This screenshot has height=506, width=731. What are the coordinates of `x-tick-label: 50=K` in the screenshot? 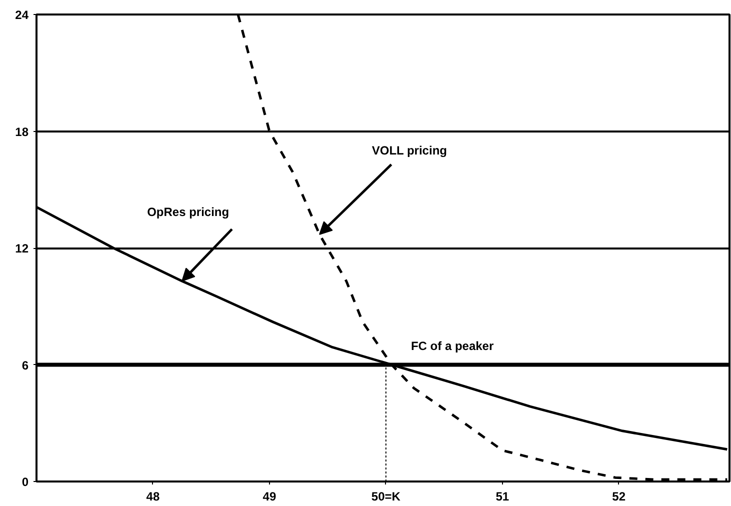 It's located at (386, 497).